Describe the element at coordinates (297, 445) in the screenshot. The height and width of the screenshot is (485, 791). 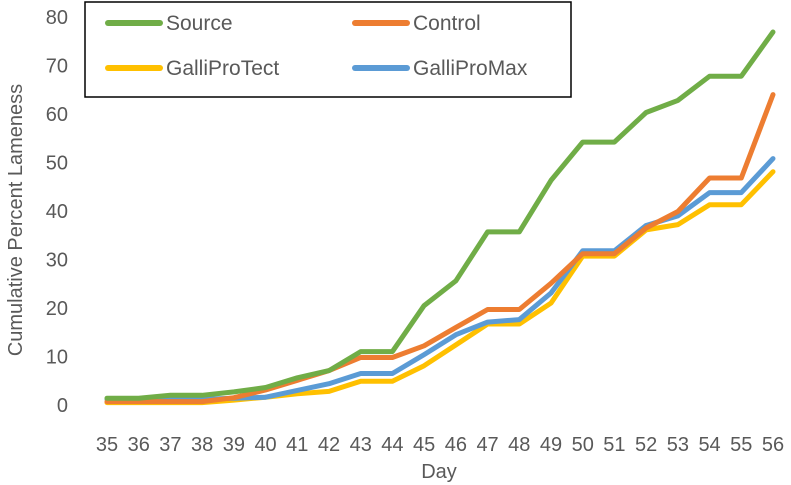
I see `x-tick-label: 41` at that location.